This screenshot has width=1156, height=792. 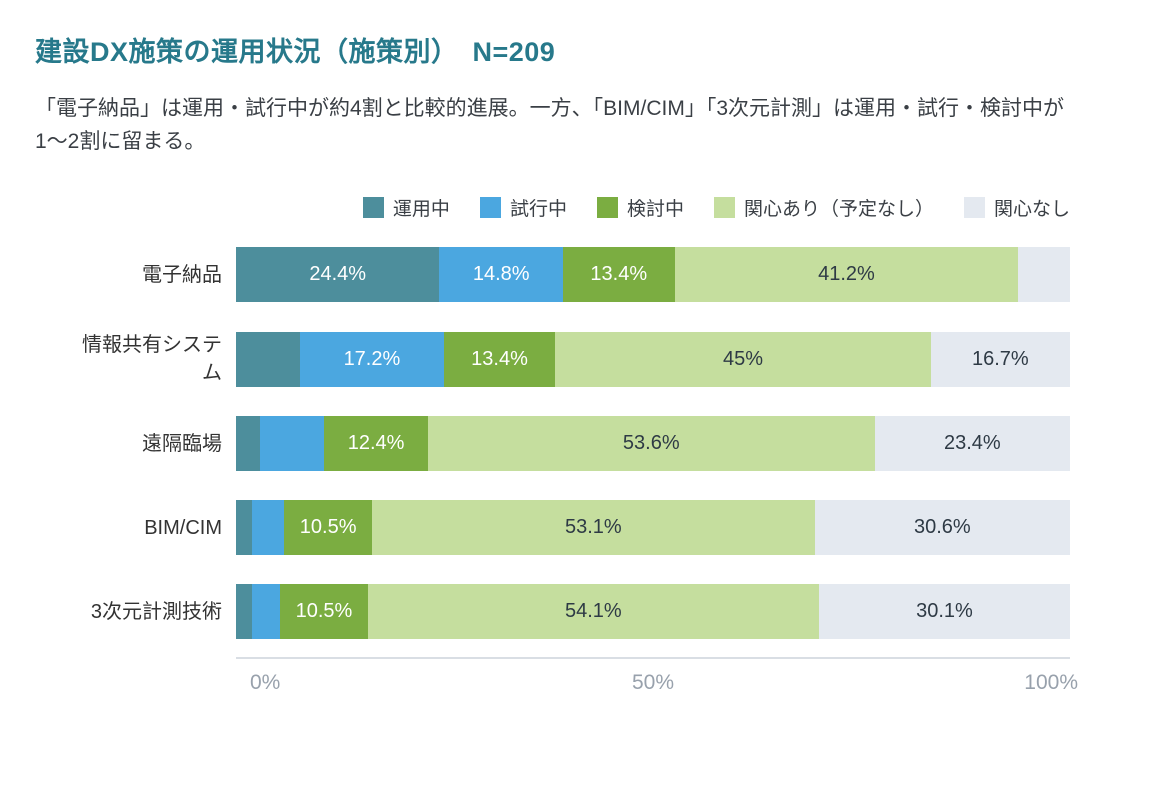 I want to click on segment-value: 54.1%, so click(x=593, y=611).